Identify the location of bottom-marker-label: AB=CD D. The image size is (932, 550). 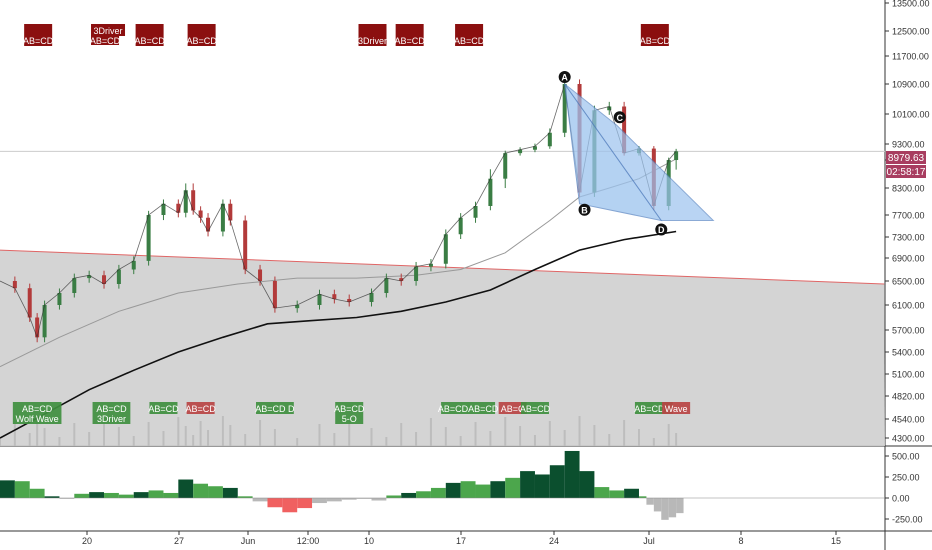
(275, 409).